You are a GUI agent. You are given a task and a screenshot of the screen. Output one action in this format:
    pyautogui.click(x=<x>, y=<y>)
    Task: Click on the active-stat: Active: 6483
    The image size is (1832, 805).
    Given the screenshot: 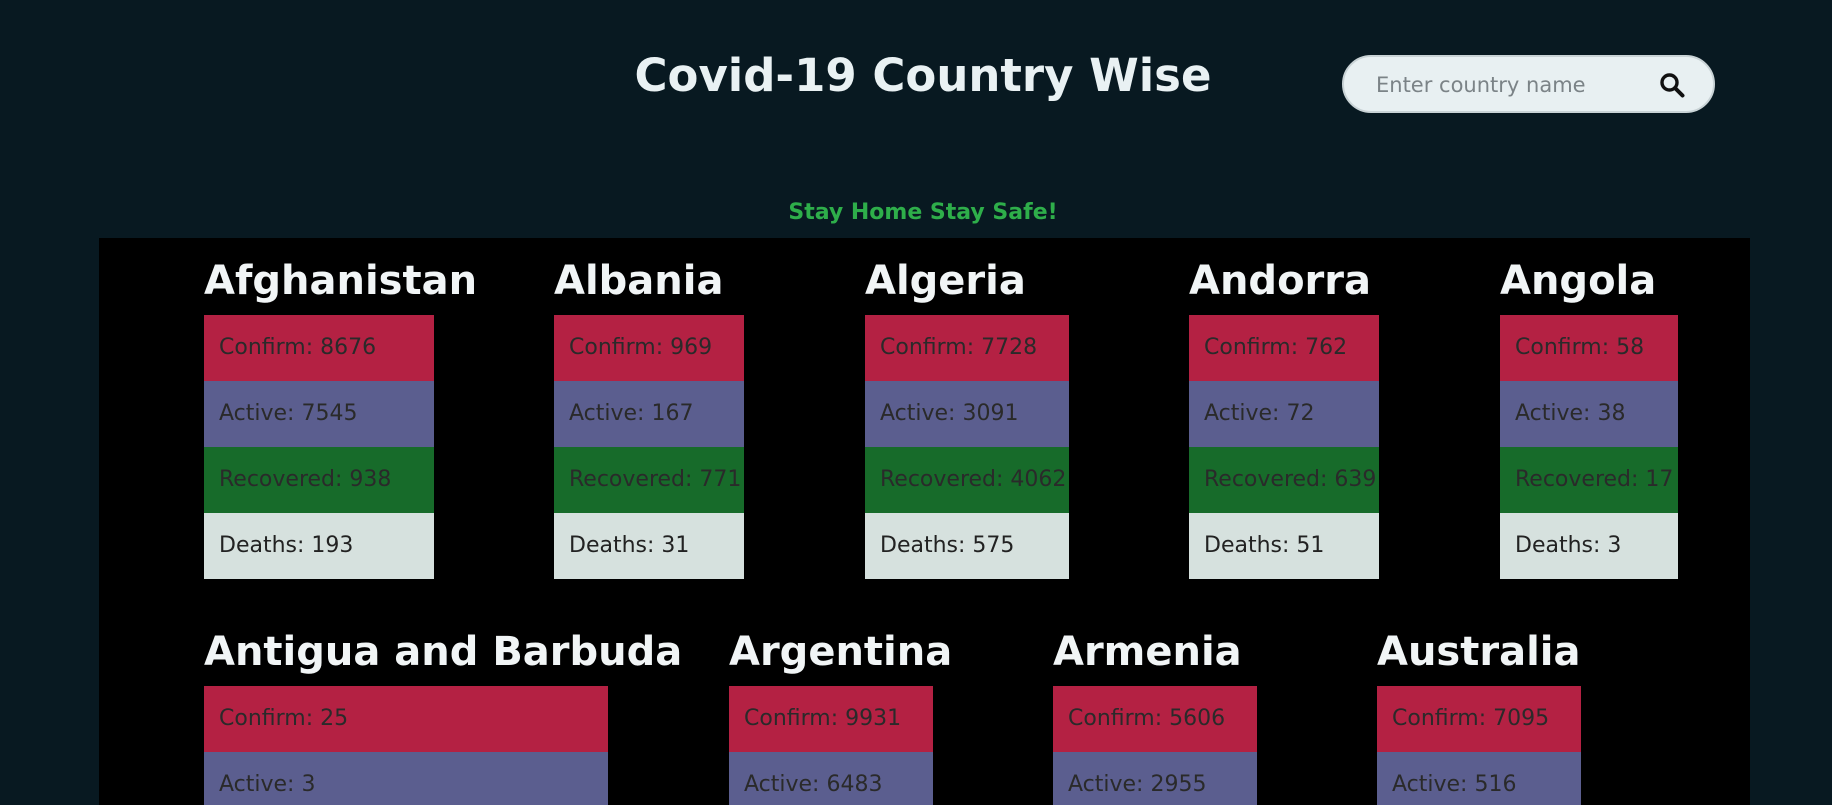 What is the action you would take?
    pyautogui.click(x=831, y=778)
    